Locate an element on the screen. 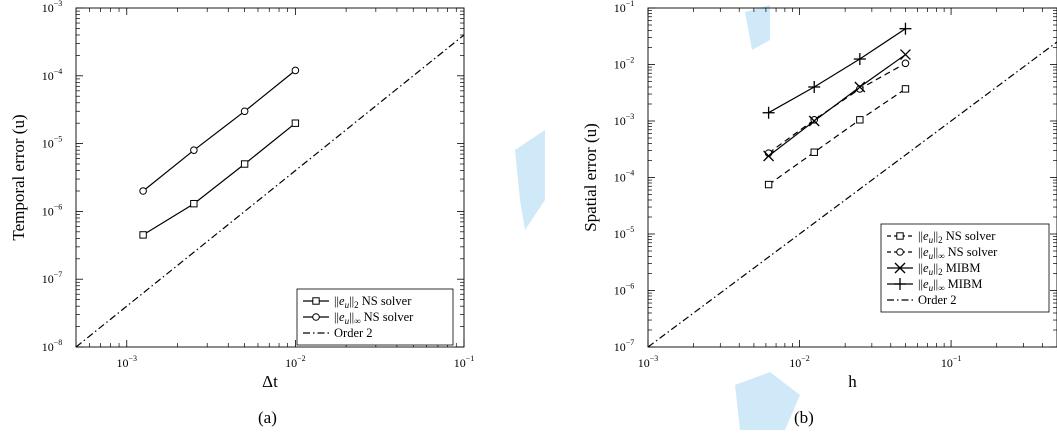 This screenshot has height=436, width=1057. y-axis-label: Spatial error (u) is located at coordinates (590, 177).